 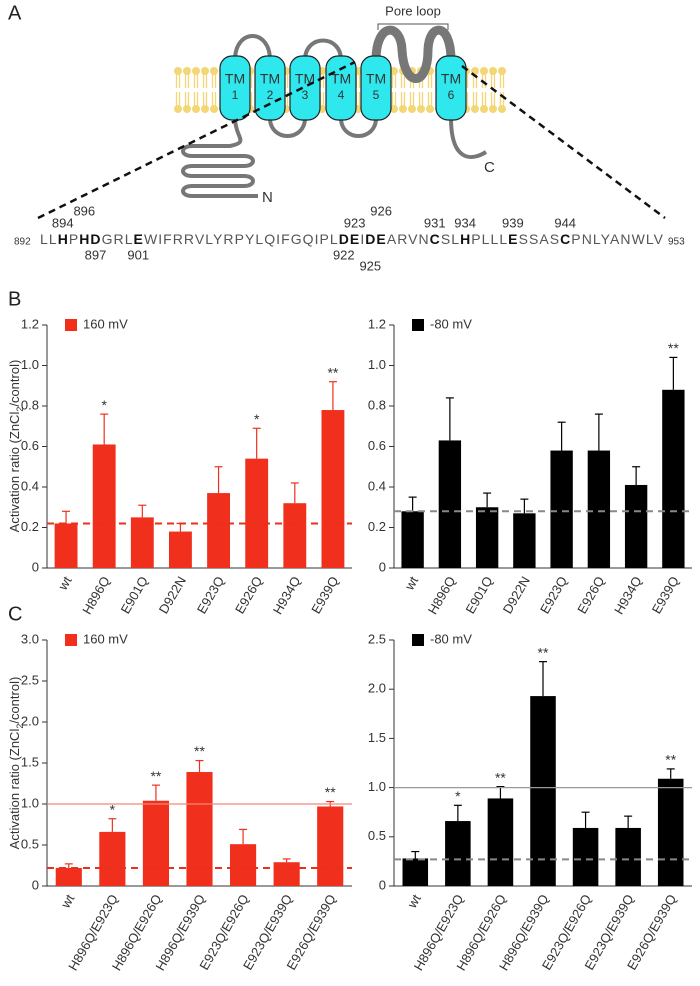 What do you see at coordinates (376, 95) in the screenshot?
I see `helix-number: 5` at bounding box center [376, 95].